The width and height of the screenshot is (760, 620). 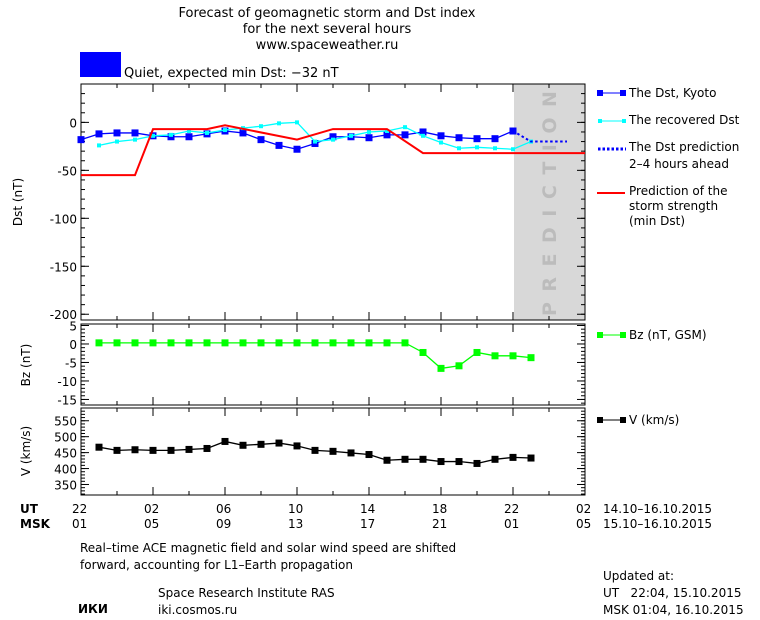 What do you see at coordinates (367, 509) in the screenshot?
I see `ut-tick-label: 14` at bounding box center [367, 509].